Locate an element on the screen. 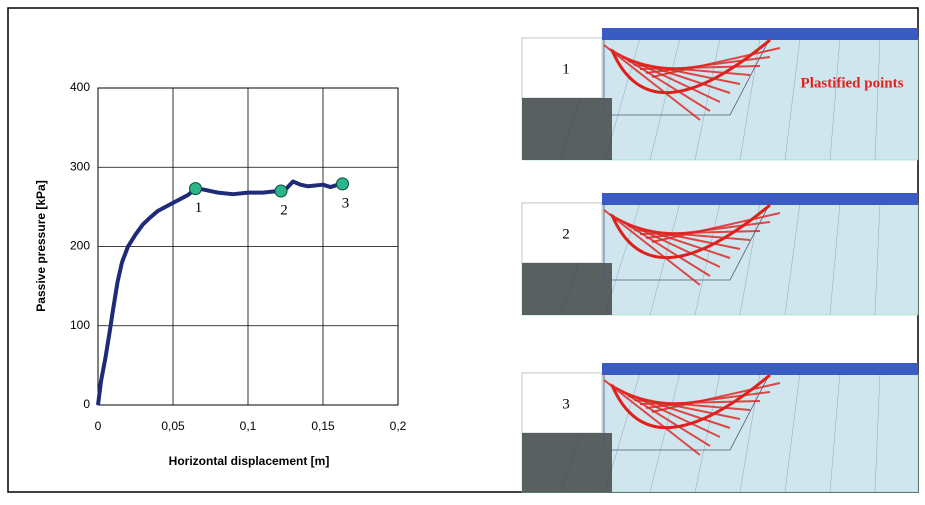 This screenshot has height=505, width=925. y-tick-label: 200 is located at coordinates (80, 246).